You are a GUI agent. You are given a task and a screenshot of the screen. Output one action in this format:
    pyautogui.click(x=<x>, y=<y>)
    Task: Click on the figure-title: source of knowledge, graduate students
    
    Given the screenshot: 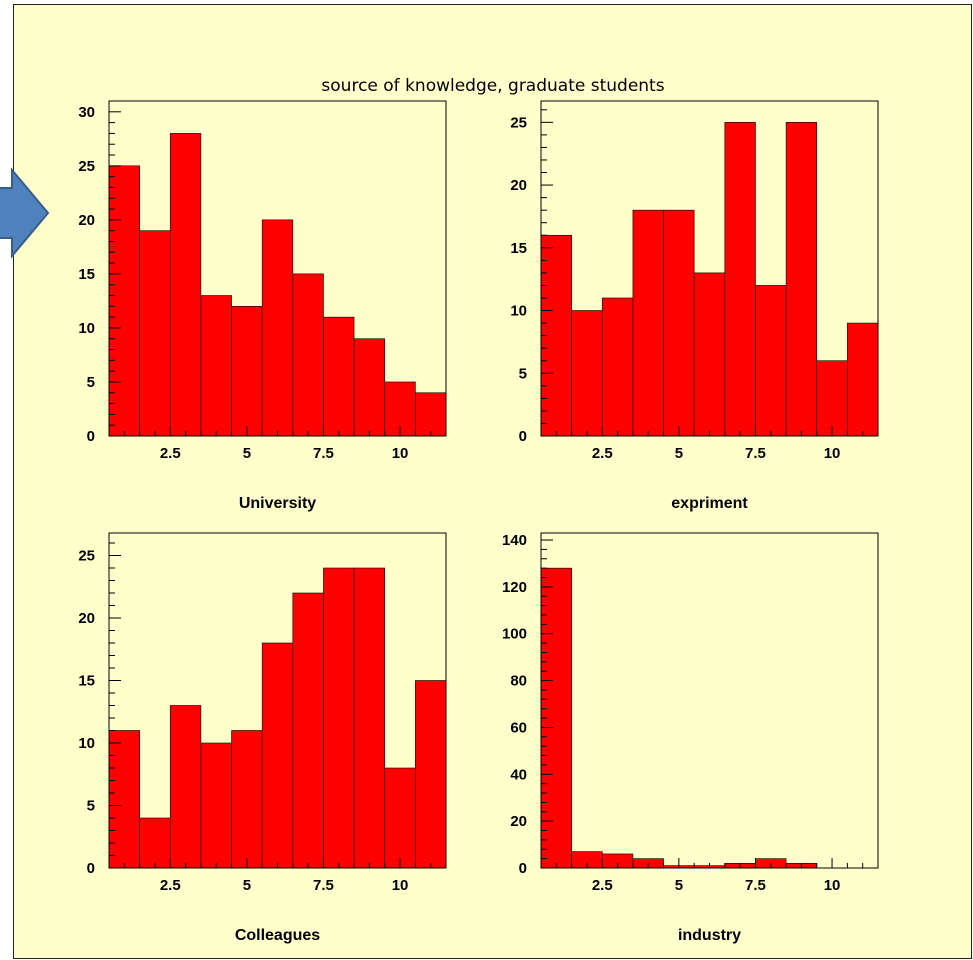 What is the action you would take?
    pyautogui.click(x=492, y=86)
    